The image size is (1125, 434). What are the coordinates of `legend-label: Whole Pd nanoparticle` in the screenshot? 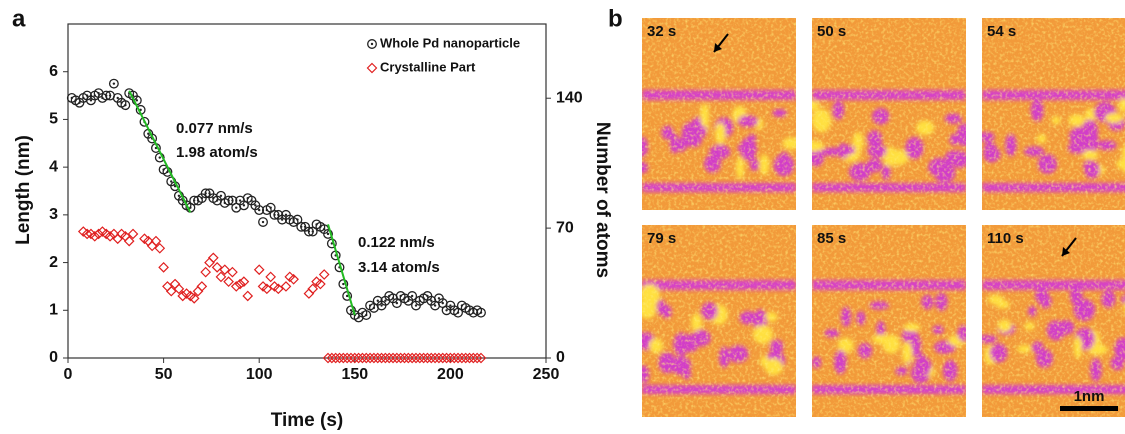 It's located at (450, 42).